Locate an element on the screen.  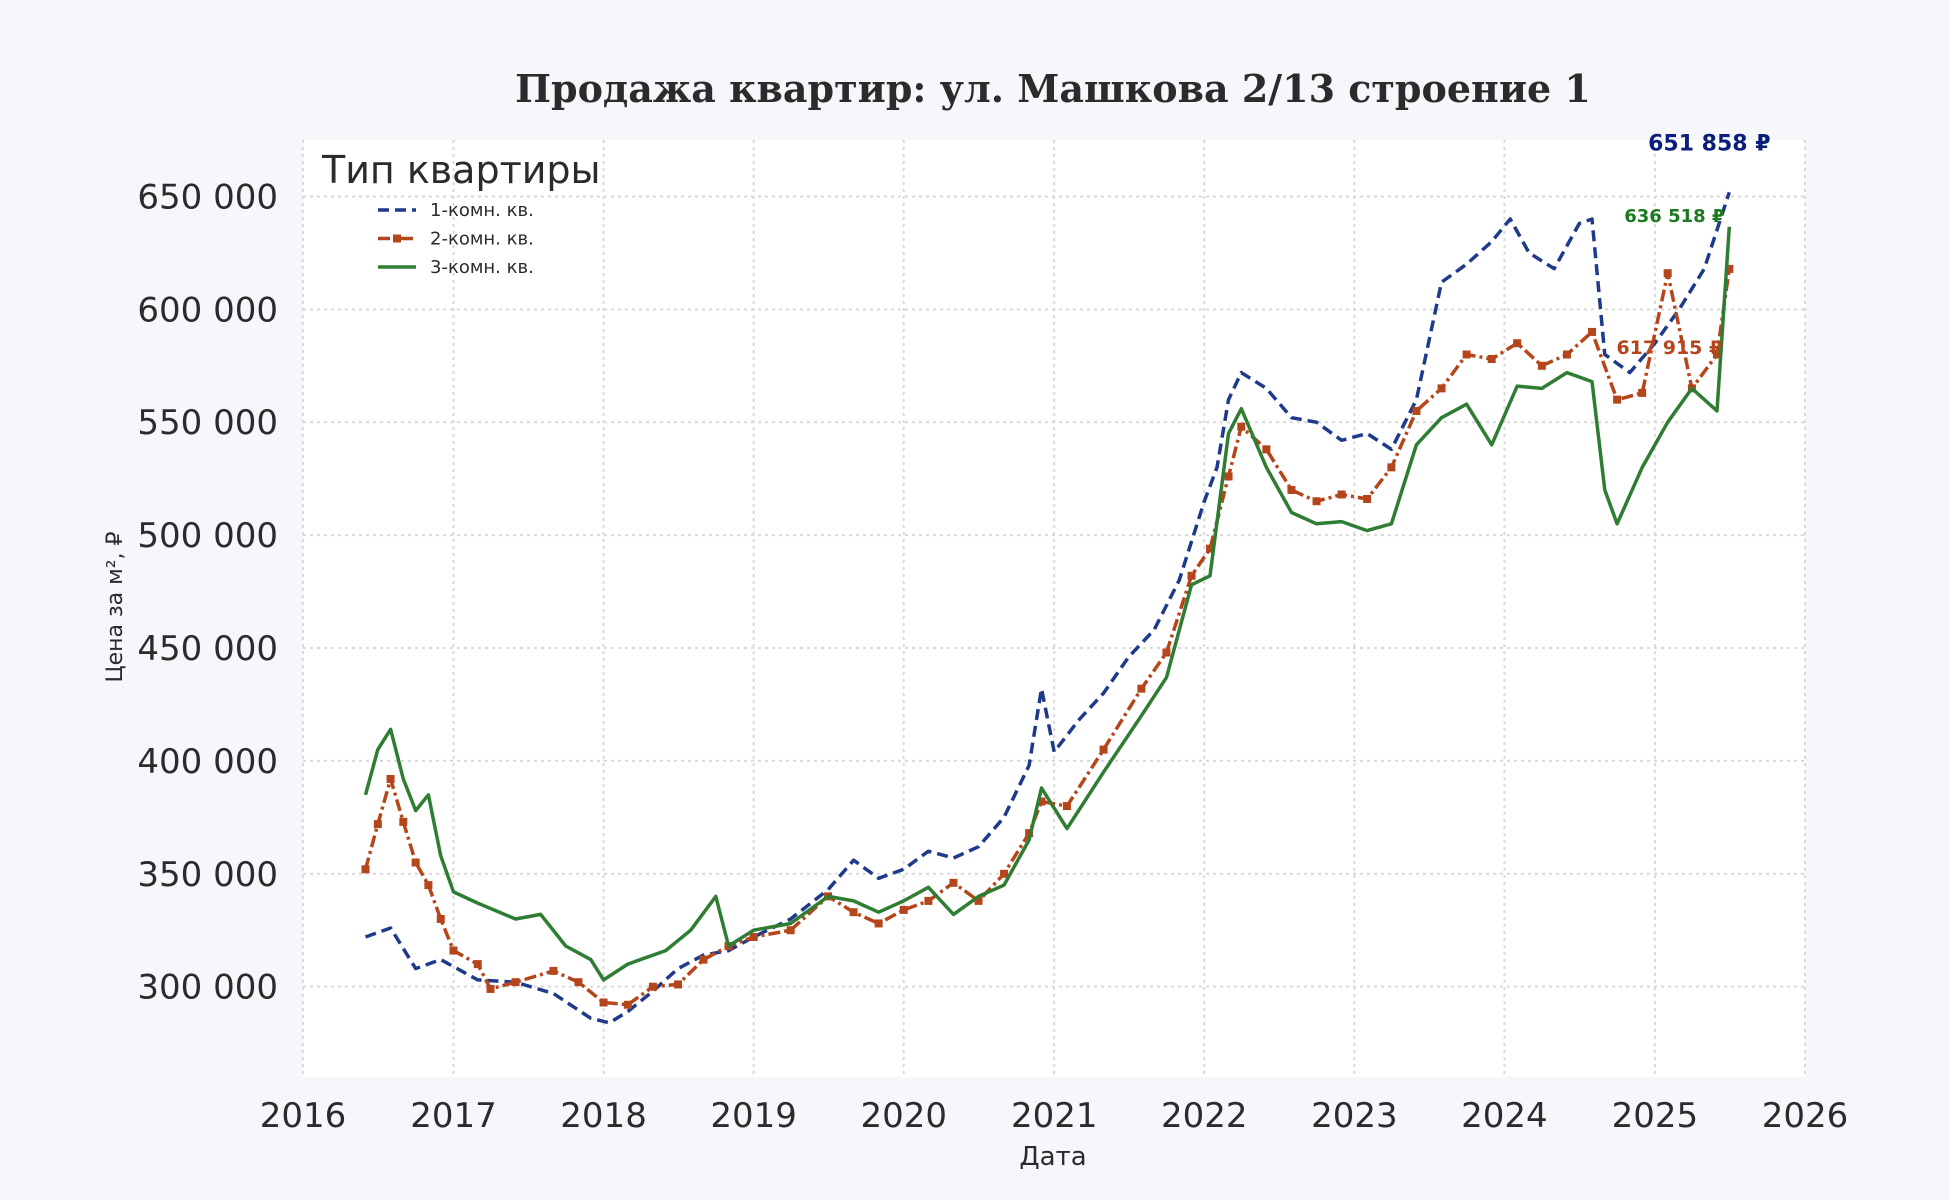
x-tick-label: 2021 is located at coordinates (1054, 1116).